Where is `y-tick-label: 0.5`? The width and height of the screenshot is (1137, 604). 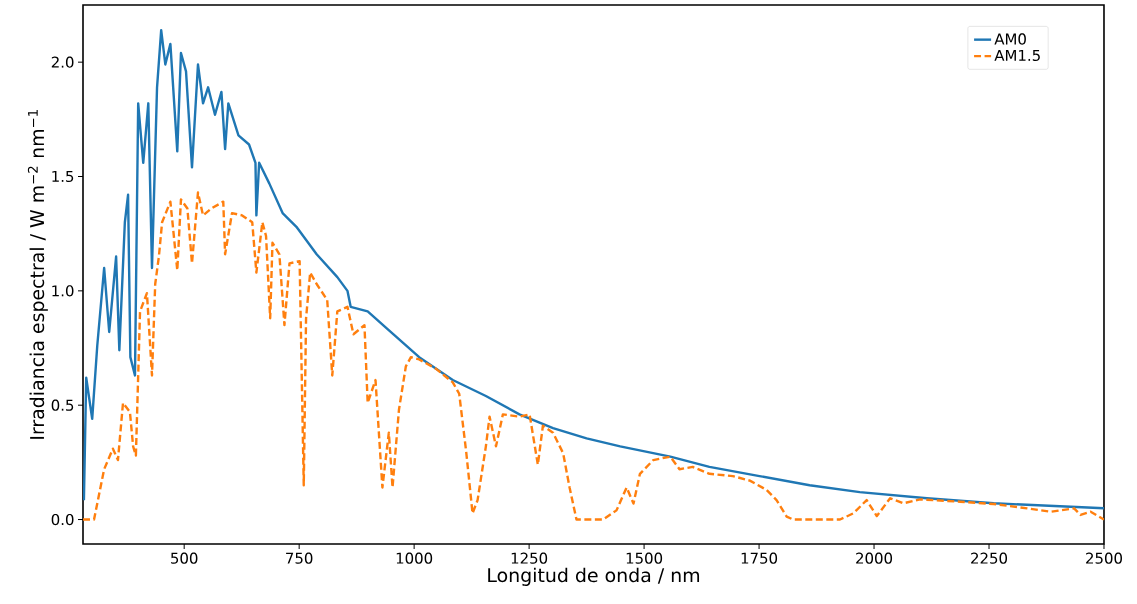 y-tick-label: 0.5 is located at coordinates (62, 405).